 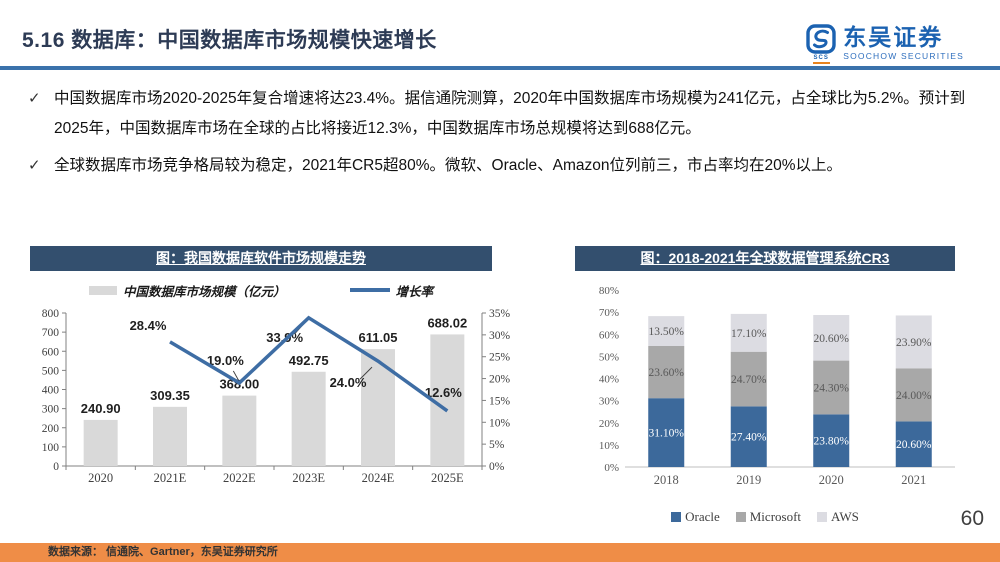 I want to click on bar-value-label: 492.75, so click(x=309, y=360).